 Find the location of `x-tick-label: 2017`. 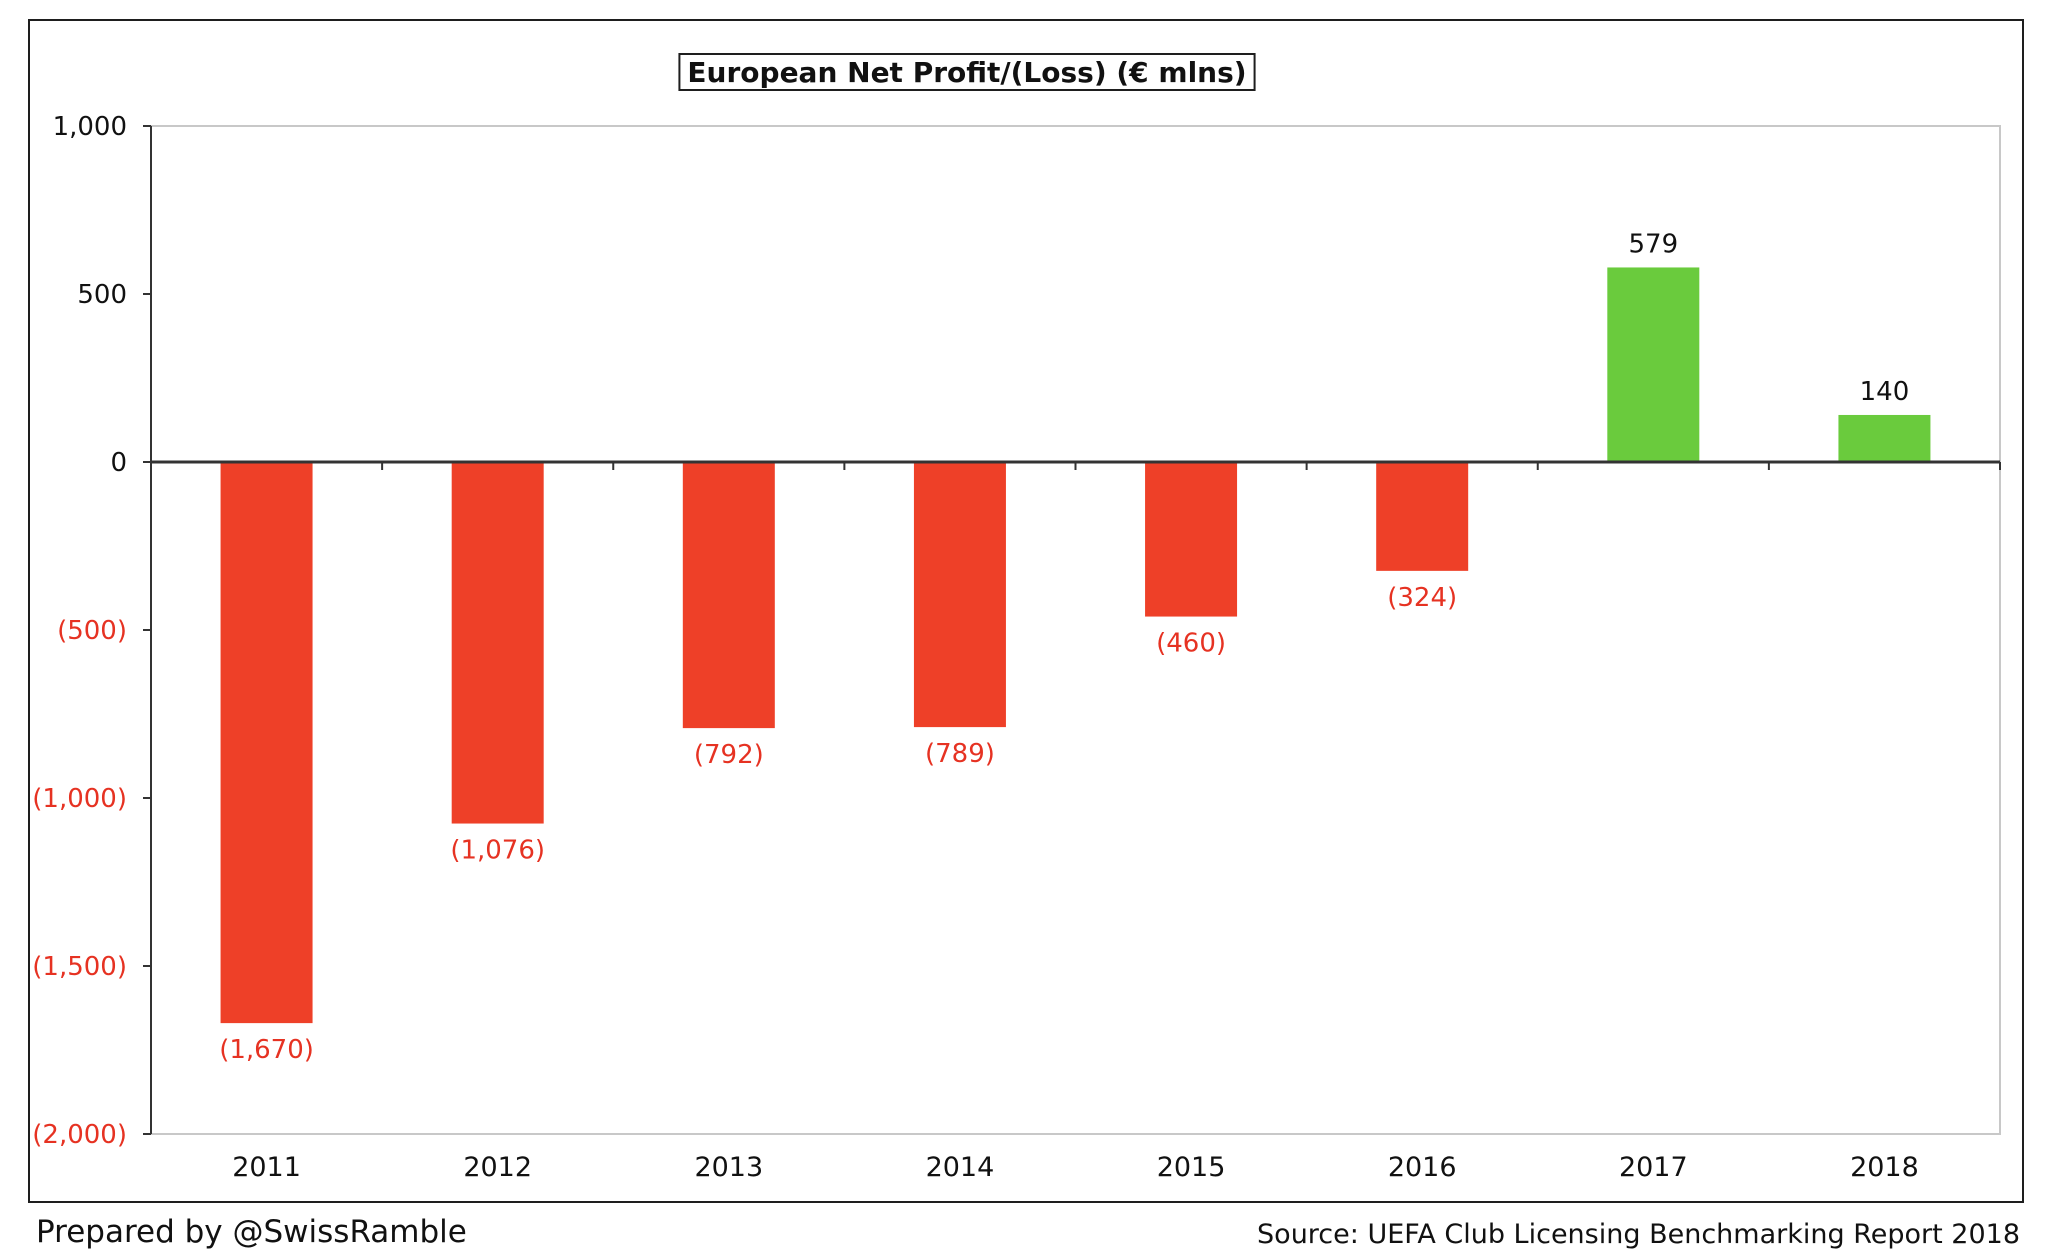

x-tick-label: 2017 is located at coordinates (1653, 1167).